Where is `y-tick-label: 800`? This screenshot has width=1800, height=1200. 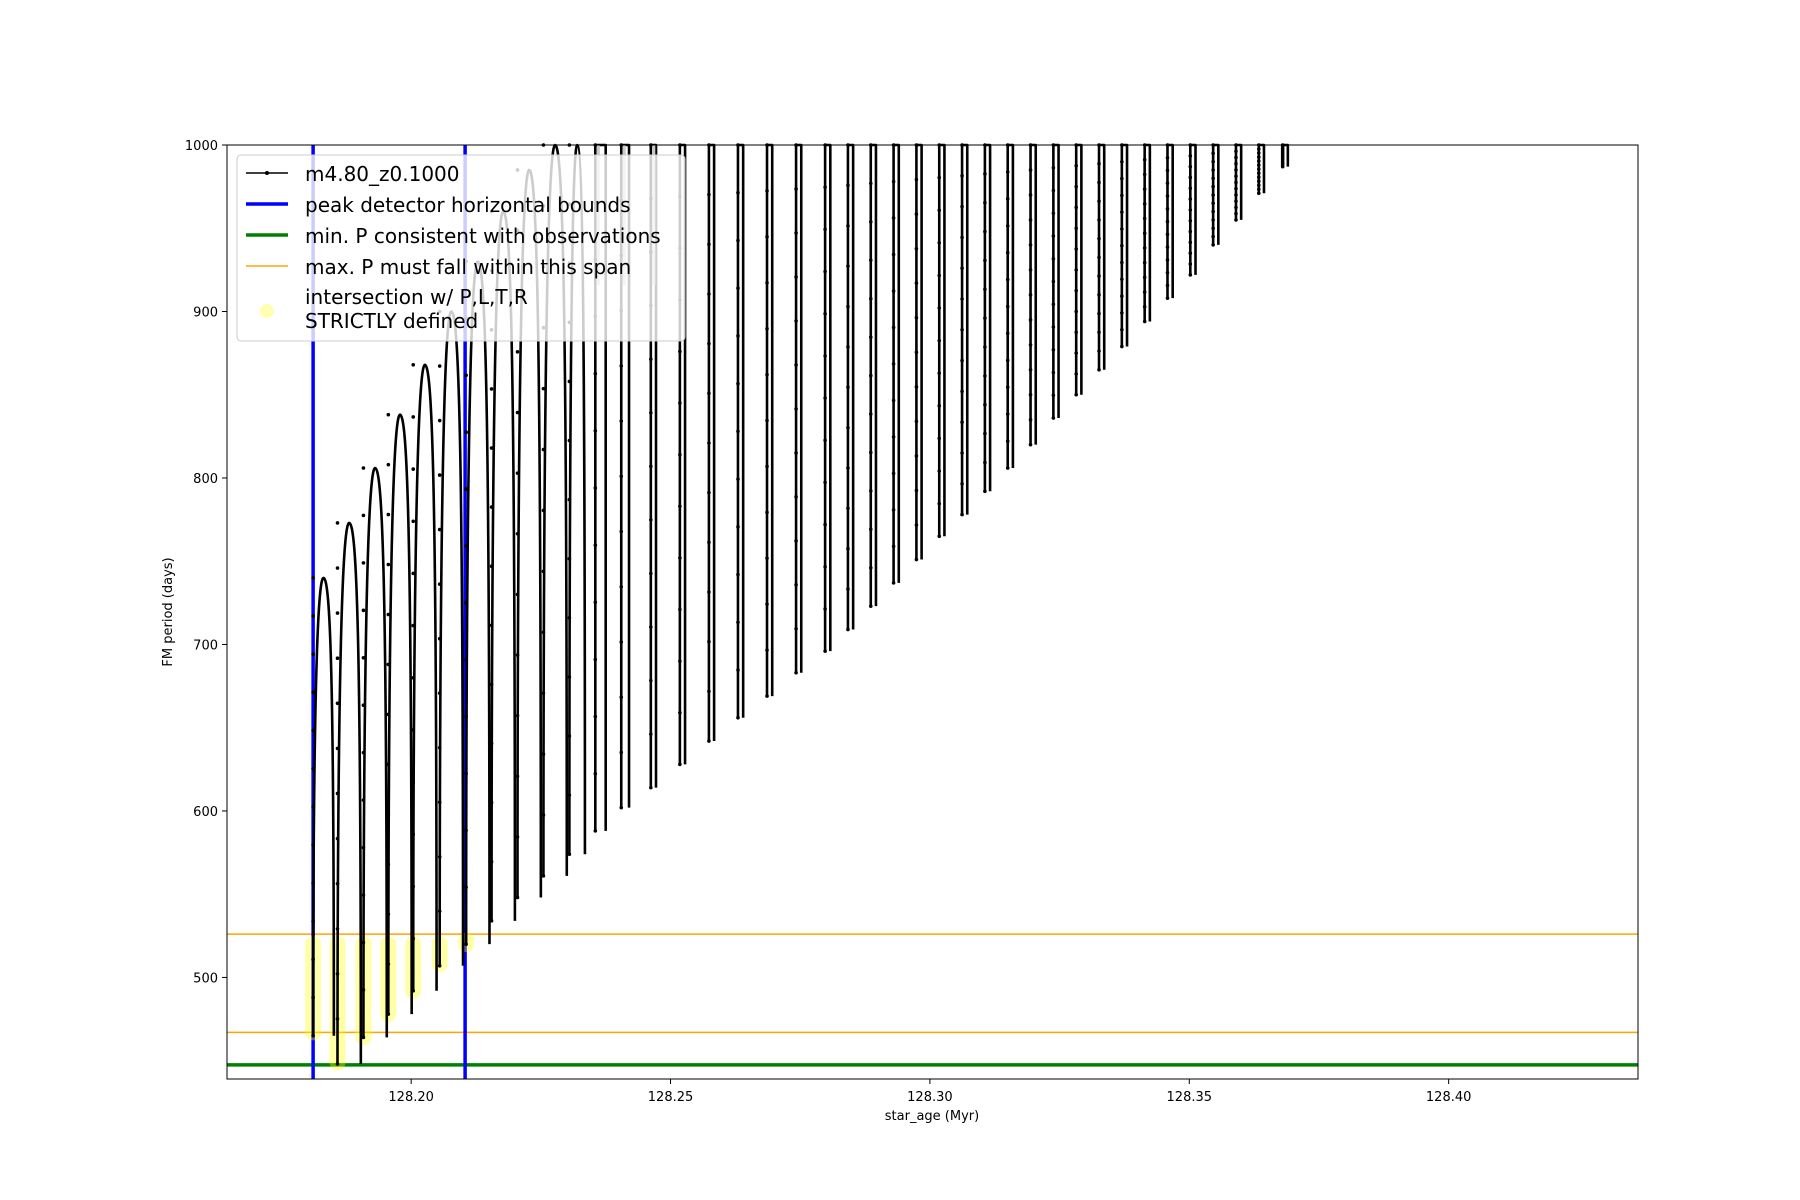
y-tick-label: 800 is located at coordinates (205, 479).